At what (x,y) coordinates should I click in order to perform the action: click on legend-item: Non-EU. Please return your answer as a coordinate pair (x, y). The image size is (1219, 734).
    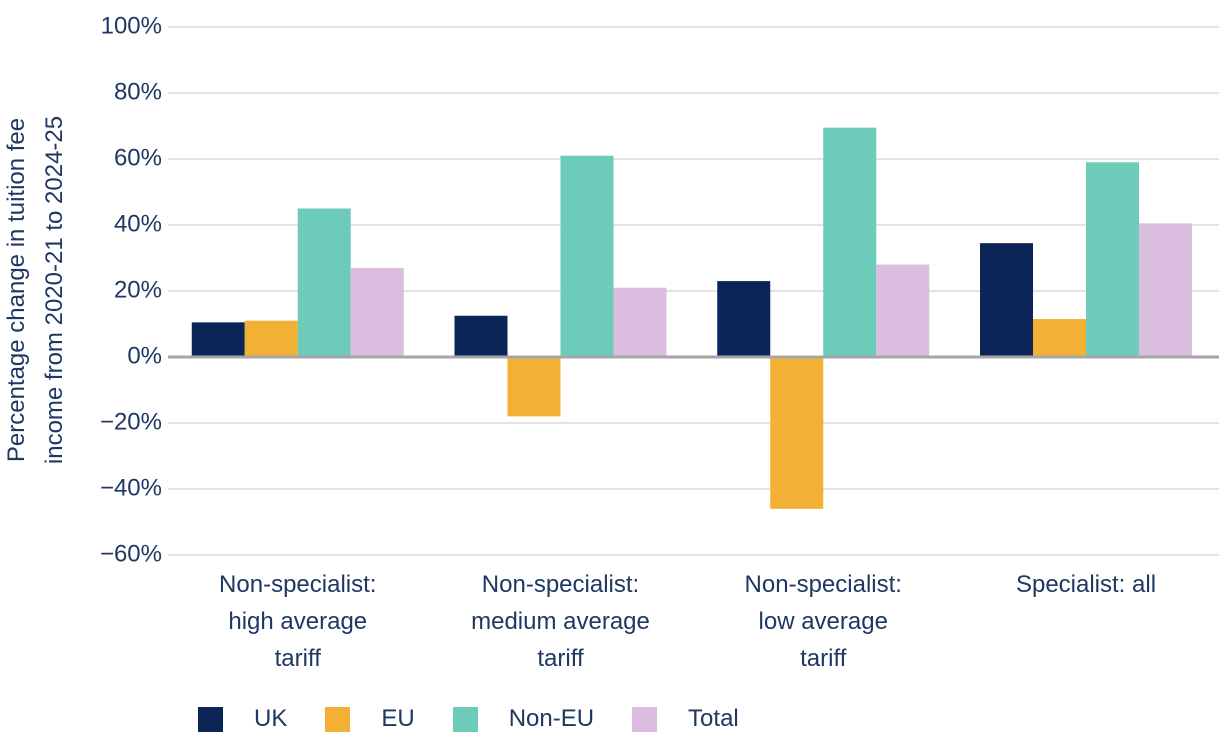
    Looking at the image, I should click on (523, 719).